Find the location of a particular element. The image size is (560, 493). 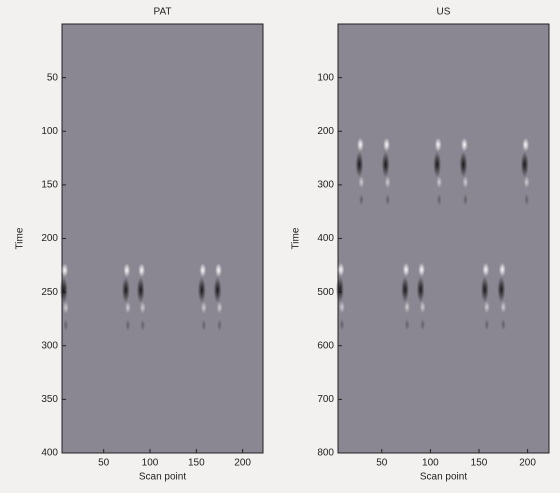

y-tick-label: 800 is located at coordinates (325, 453).